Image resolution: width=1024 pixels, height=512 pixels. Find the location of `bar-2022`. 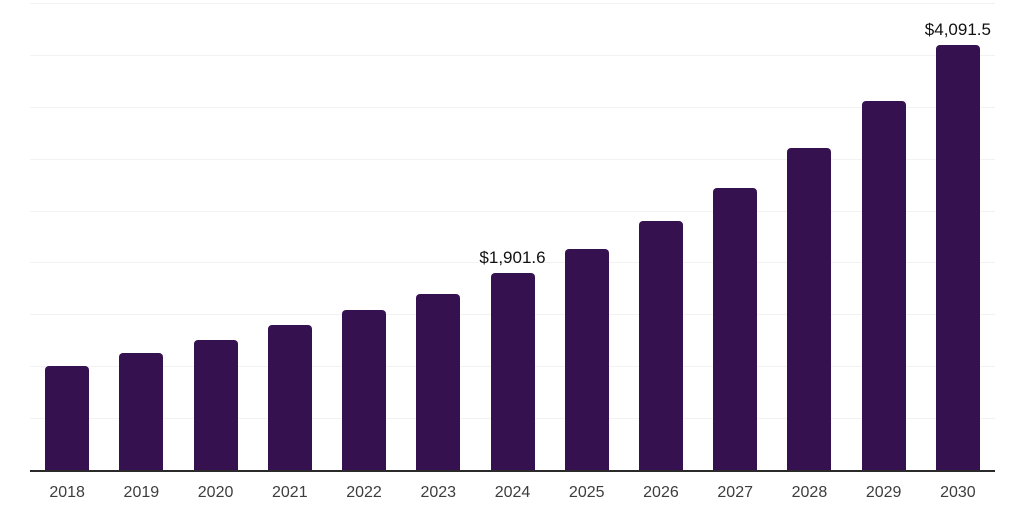

bar-2022 is located at coordinates (364, 390).